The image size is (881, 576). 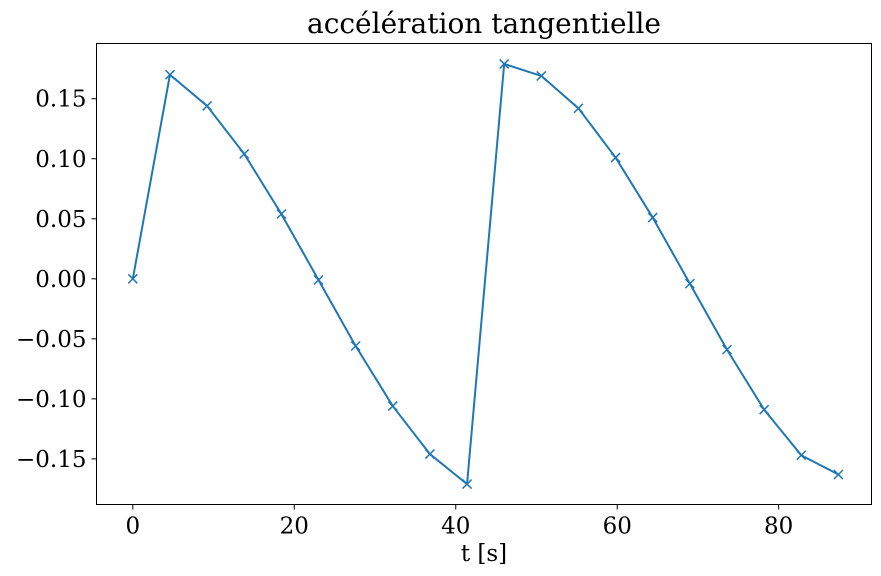 I want to click on x-axis: 0 20 40 60 80, so click(x=459, y=522).